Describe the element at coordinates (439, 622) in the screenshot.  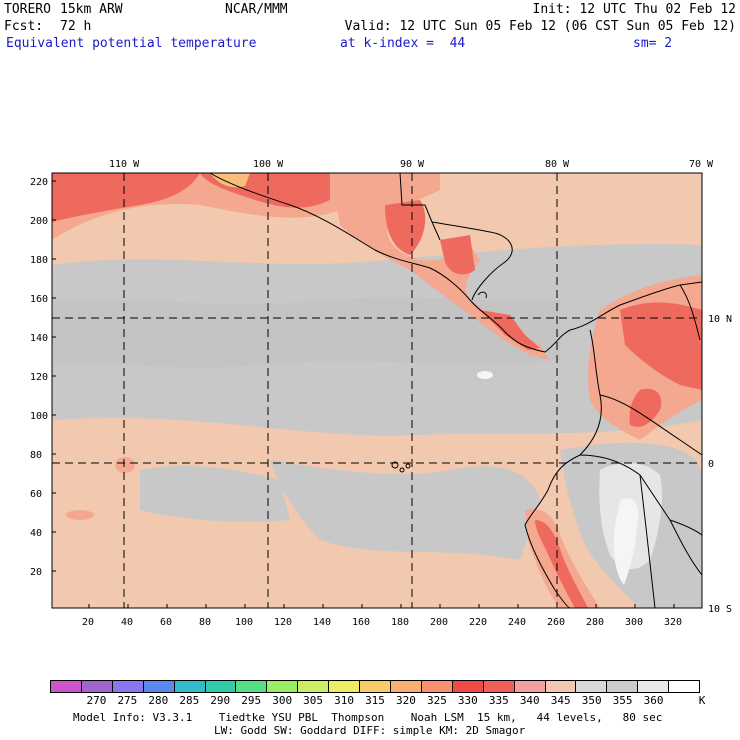
I see `bottom-axis-label: 200` at that location.